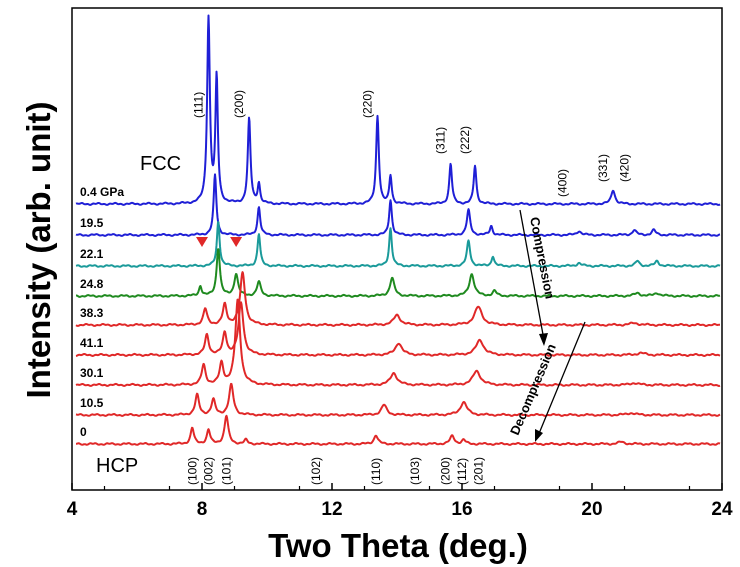 This screenshot has width=740, height=567. I want to click on decompression-arrow-line, so click(561, 379).